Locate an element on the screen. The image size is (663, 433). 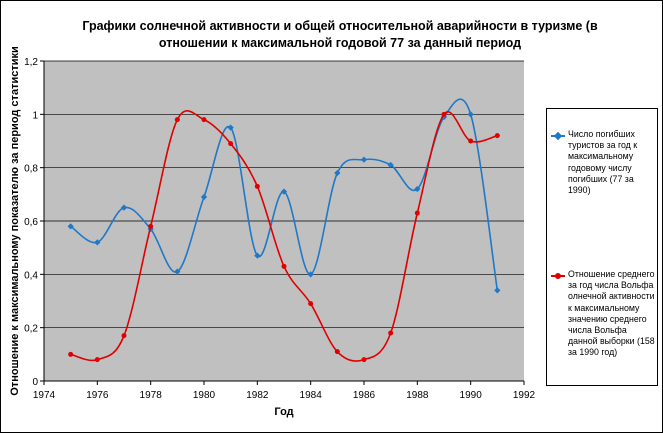
y-tick-label: 0,2 is located at coordinates (31, 329).